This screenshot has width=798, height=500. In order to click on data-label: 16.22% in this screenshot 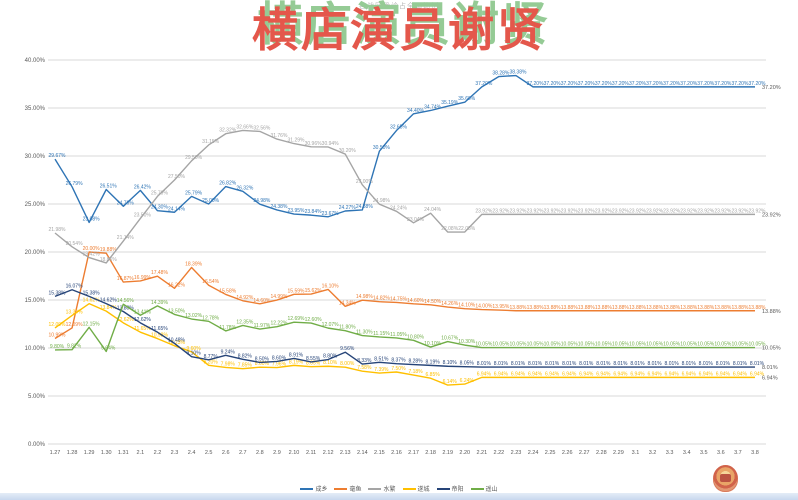, I will do `click(177, 285)`.